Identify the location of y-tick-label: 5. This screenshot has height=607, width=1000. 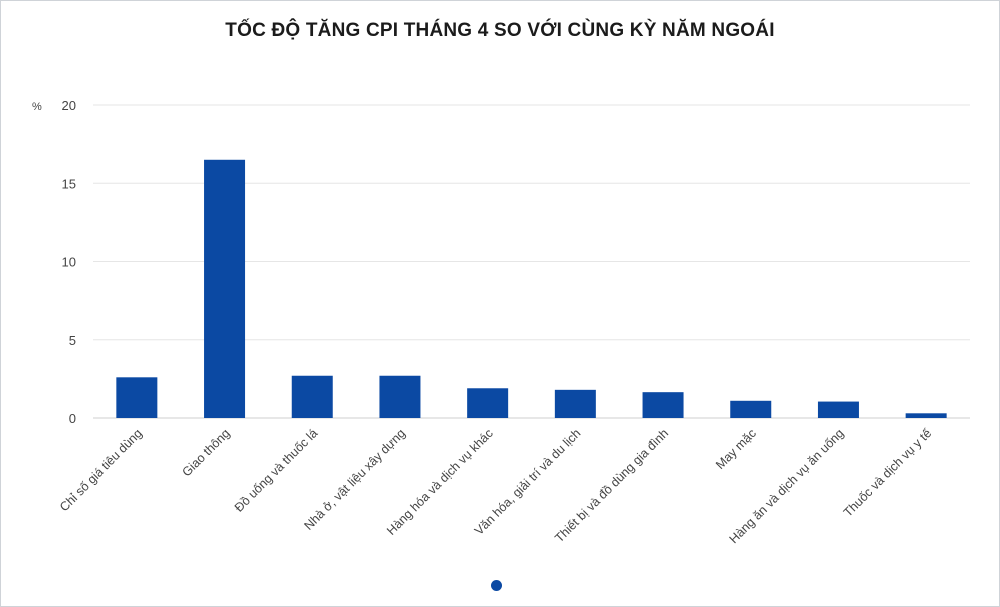
(72, 340).